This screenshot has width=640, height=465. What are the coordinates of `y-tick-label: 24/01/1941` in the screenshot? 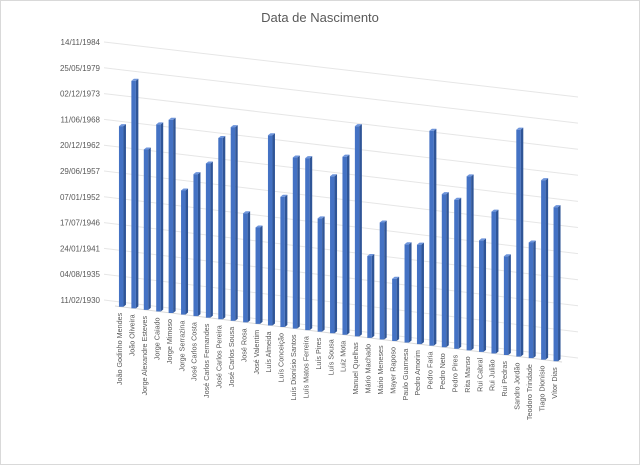 It's located at (80, 248).